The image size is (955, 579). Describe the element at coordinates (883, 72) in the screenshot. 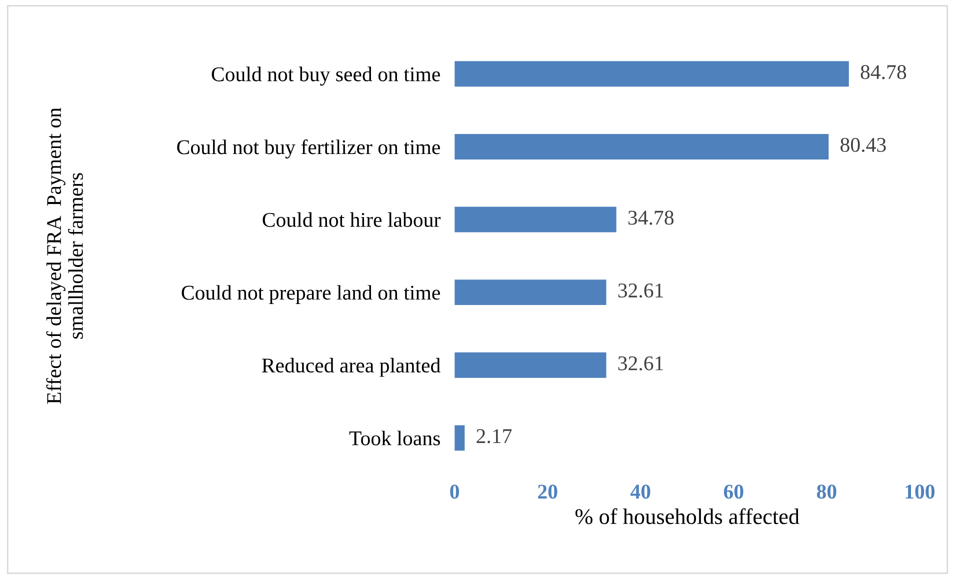

I see `data-label: 84.78` at that location.